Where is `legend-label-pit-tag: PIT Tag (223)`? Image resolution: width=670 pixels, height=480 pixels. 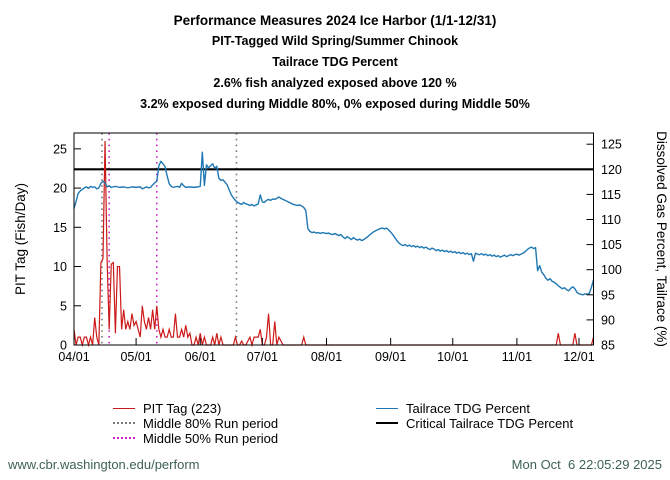 legend-label-pit-tag: PIT Tag (223) is located at coordinates (182, 408).